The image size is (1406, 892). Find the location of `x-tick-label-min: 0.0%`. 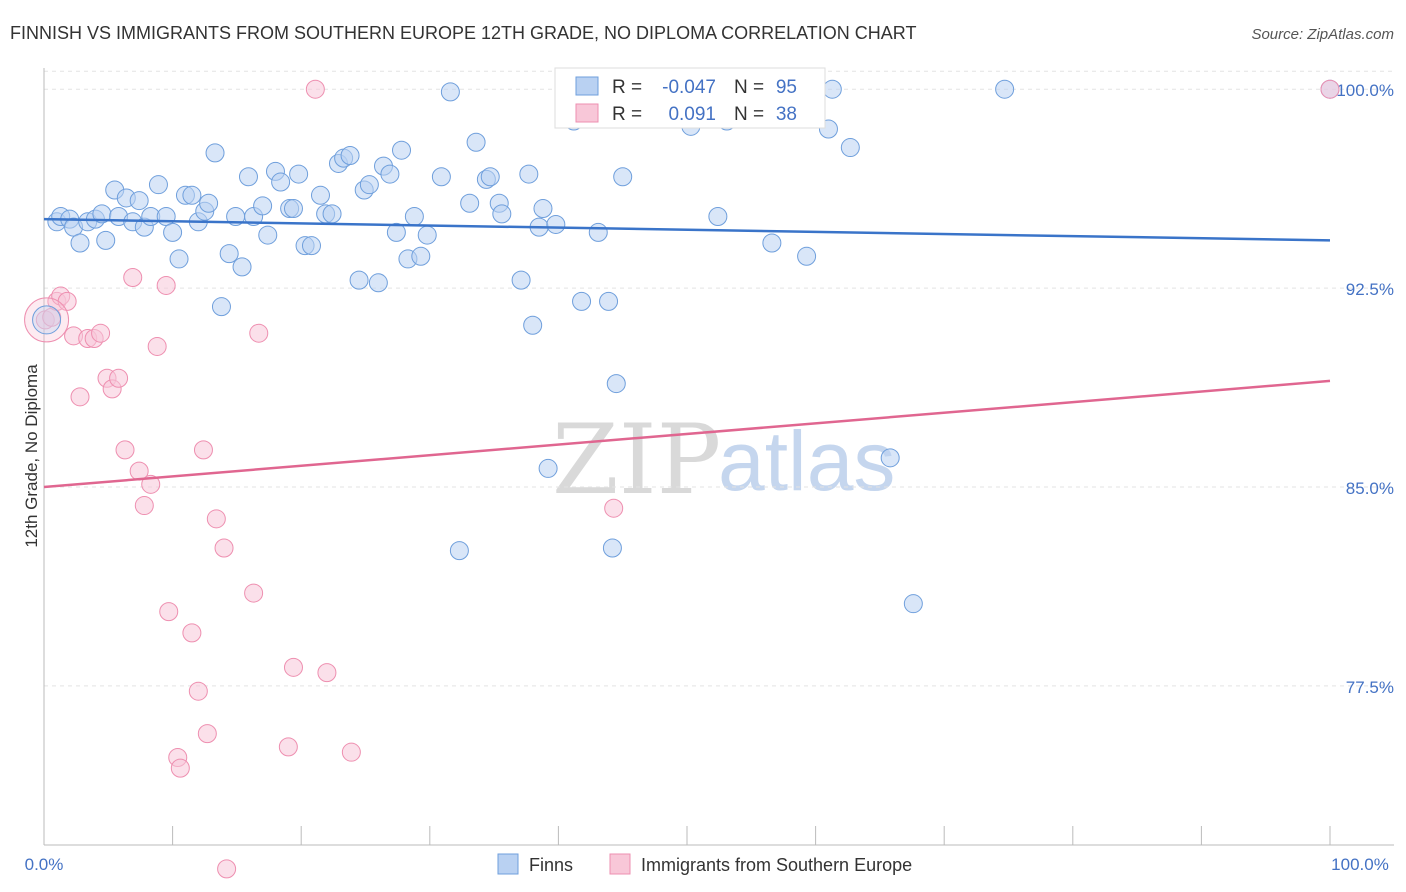

x-tick-label-min: 0.0% is located at coordinates (44, 864).